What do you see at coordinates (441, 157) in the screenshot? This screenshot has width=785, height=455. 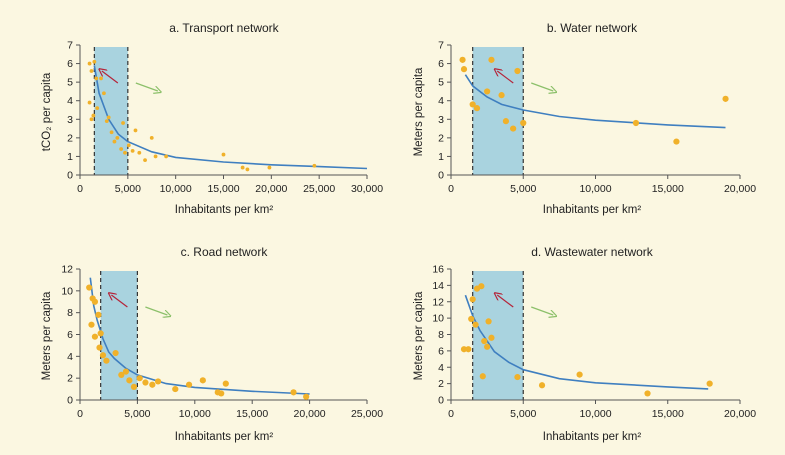 I see `y-tick-label: 1` at bounding box center [441, 157].